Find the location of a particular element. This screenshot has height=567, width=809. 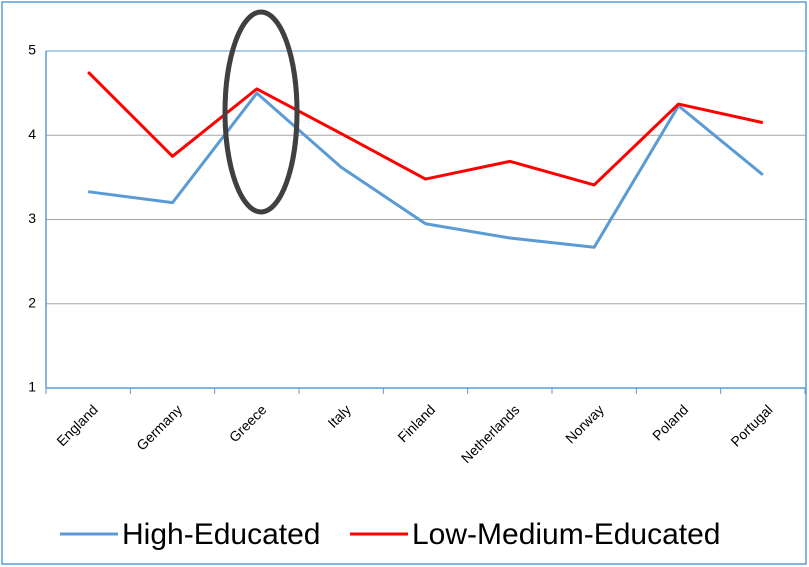

y-tick-label: 1 is located at coordinates (32, 387).